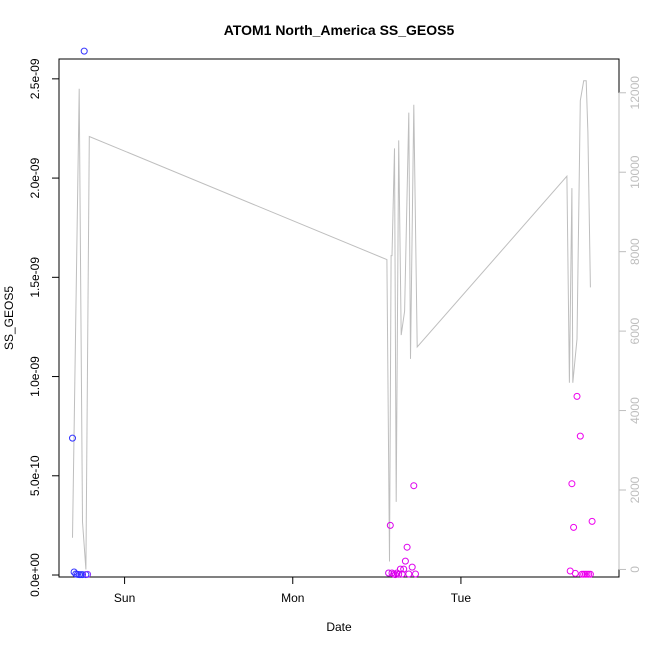 Image resolution: width=650 pixels, height=650 pixels. Describe the element at coordinates (124, 598) in the screenshot. I see `x-tick-label-0: Sun` at that location.